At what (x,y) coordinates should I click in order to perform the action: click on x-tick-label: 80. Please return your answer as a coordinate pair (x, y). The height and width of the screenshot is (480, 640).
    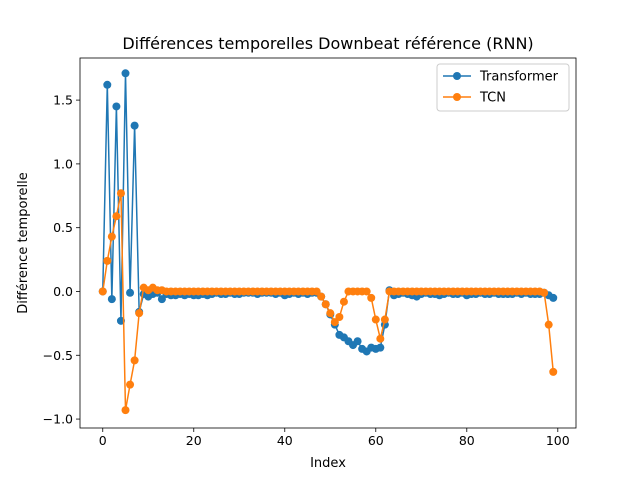
    Looking at the image, I should click on (467, 440).